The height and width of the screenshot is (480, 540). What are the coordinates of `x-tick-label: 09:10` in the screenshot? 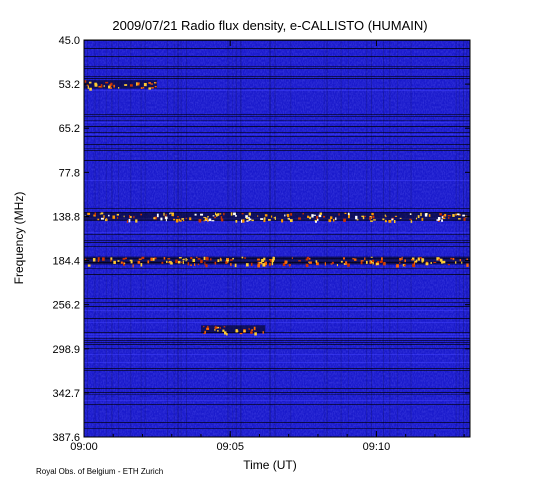 It's located at (377, 447).